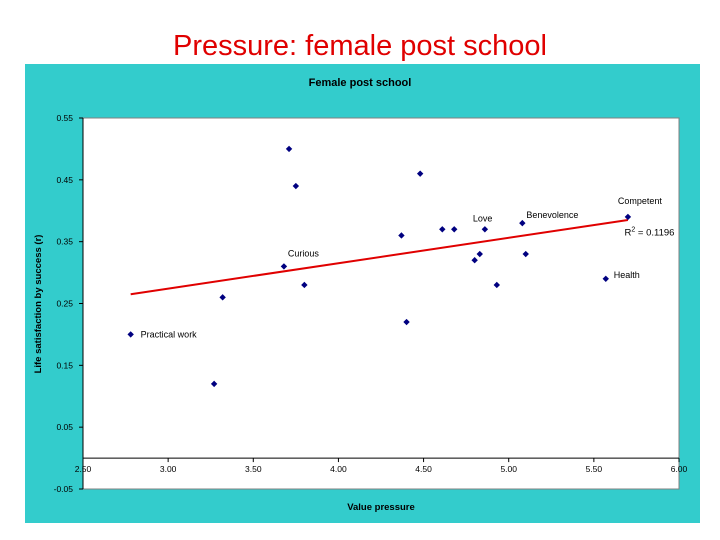  Describe the element at coordinates (83, 469) in the screenshot. I see `x-tick-label: 2.50` at that location.